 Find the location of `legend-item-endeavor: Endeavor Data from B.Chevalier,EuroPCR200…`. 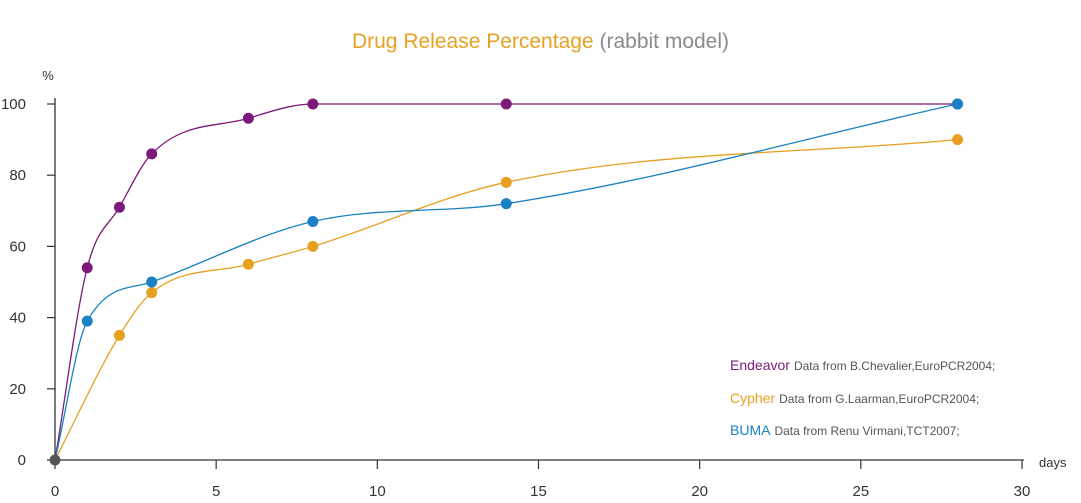

legend-item-endeavor: Endeavor Data from B.Chevalier,EuroPCR200… is located at coordinates (862, 365).